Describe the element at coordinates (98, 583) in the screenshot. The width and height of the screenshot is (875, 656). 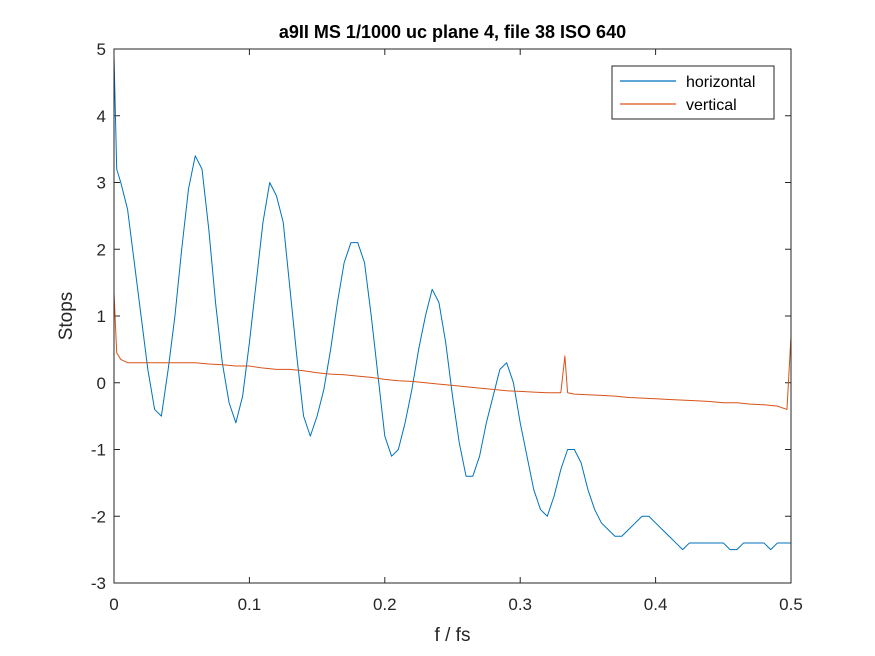
I see `y-tick-label: -3` at that location.